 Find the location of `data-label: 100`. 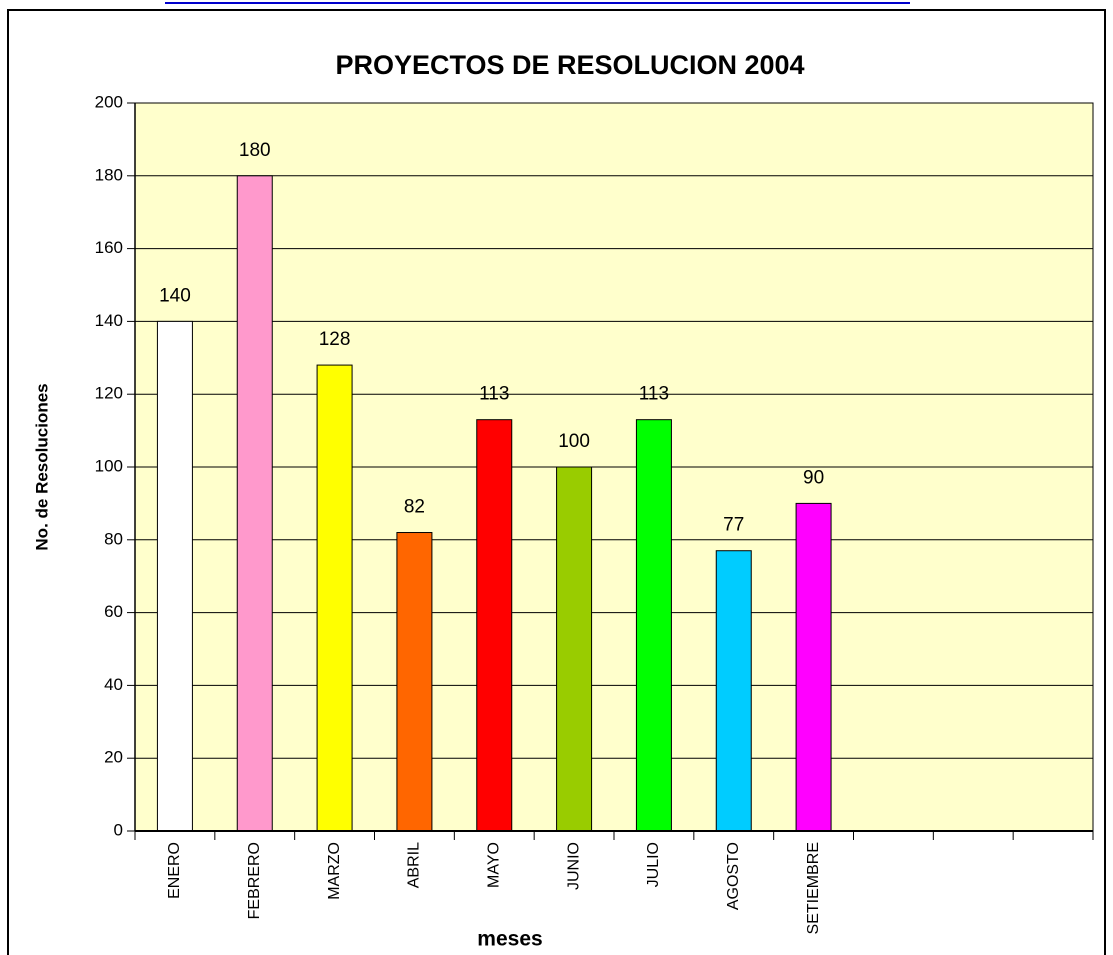

data-label: 100 is located at coordinates (574, 441).